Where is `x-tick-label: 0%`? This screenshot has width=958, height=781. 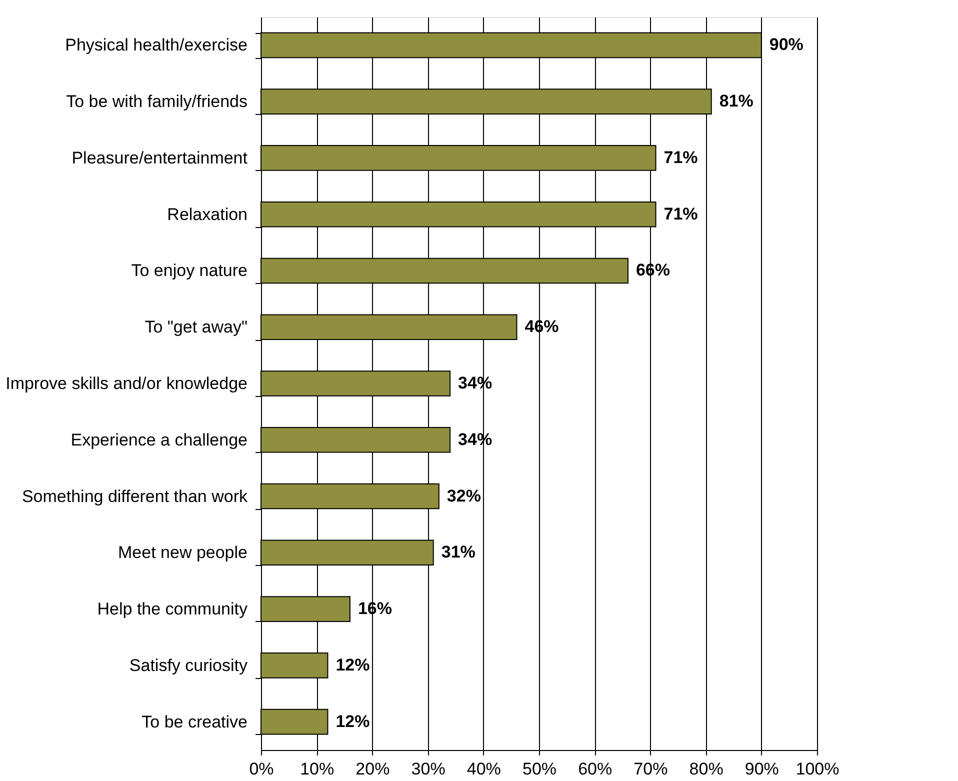
x-tick-label: 0% is located at coordinates (261, 769).